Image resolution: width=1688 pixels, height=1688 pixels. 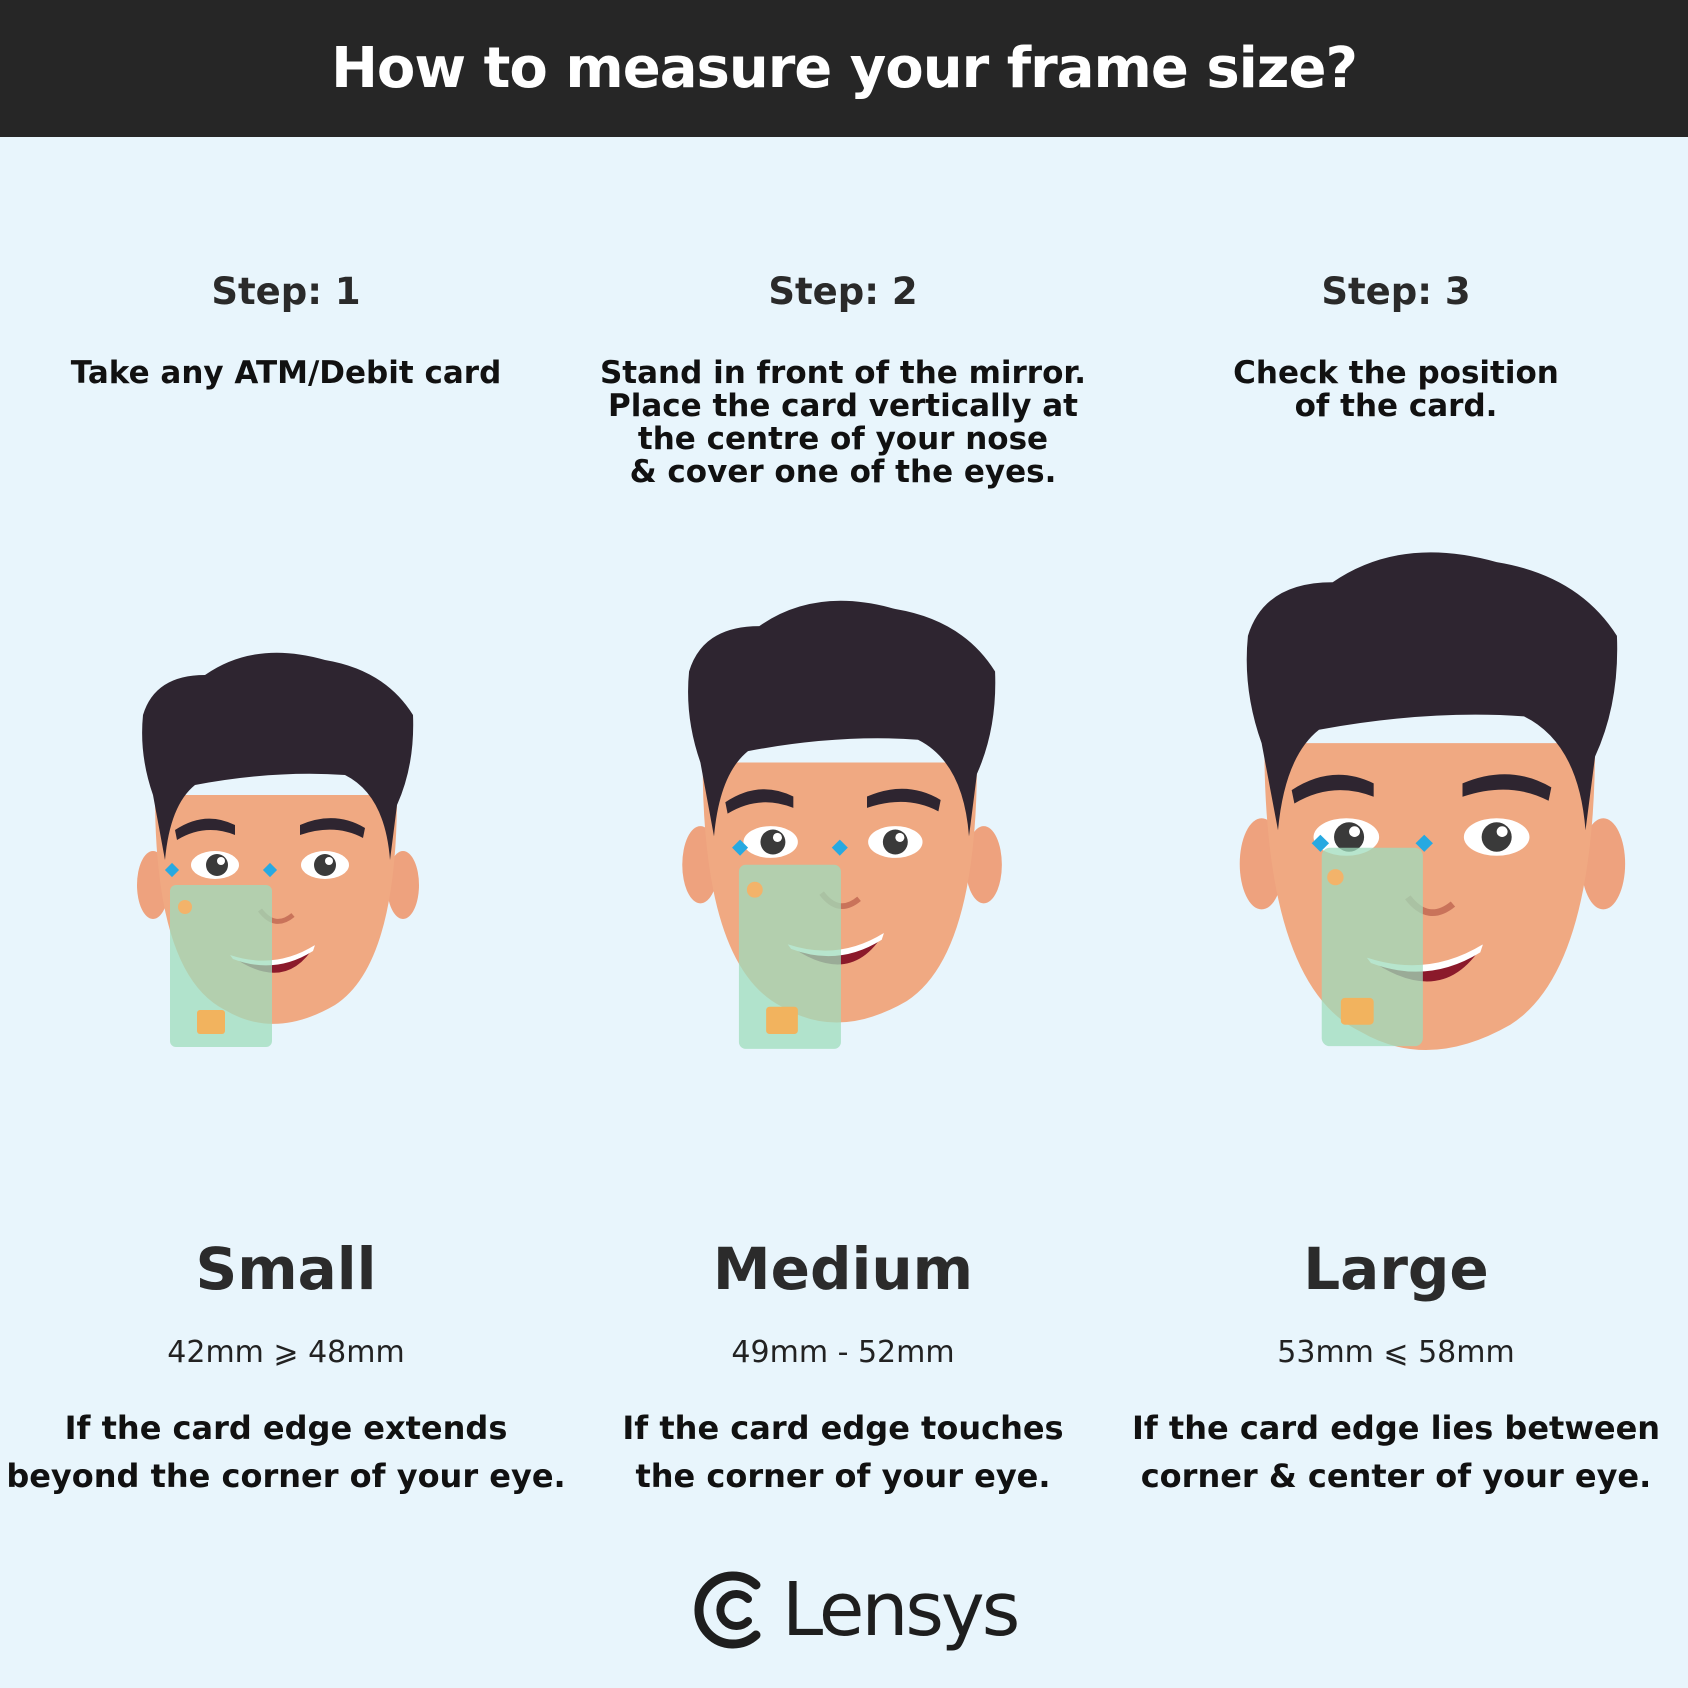 I want to click on face-illustration-small, so click(x=285, y=867).